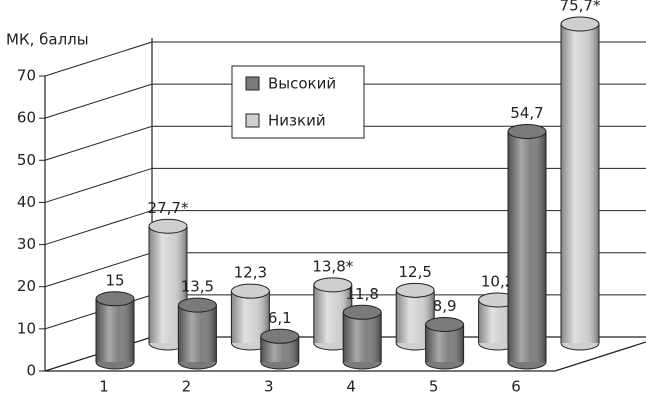  What do you see at coordinates (104, 387) in the screenshot?
I see `x-tick-label: 1` at bounding box center [104, 387].